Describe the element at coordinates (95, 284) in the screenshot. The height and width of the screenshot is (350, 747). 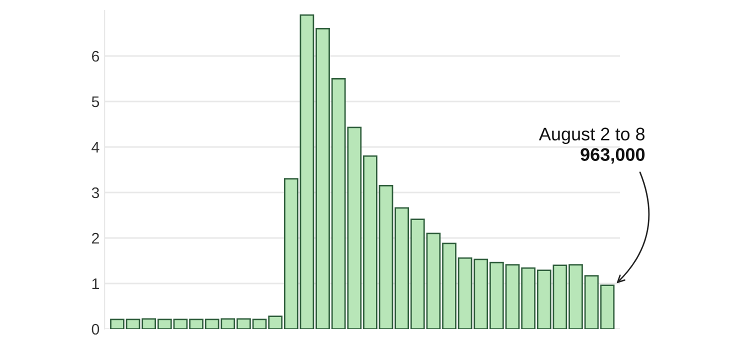
I see `y-tick-label: 1` at that location.